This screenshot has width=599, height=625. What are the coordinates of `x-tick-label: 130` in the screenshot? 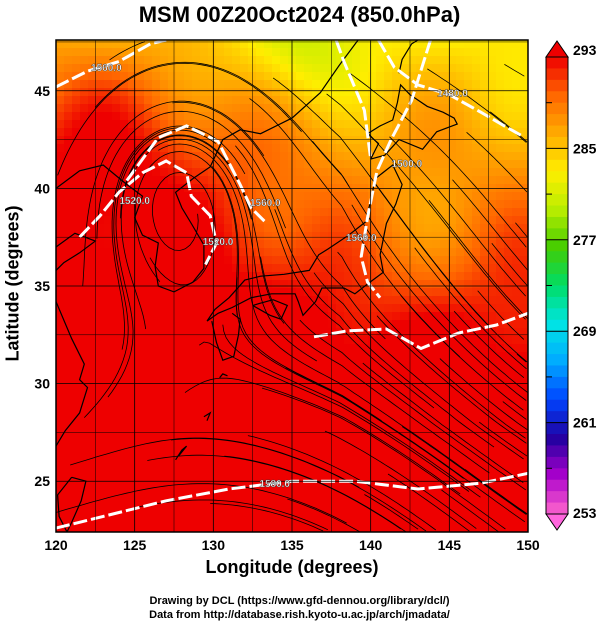 It's located at (214, 545).